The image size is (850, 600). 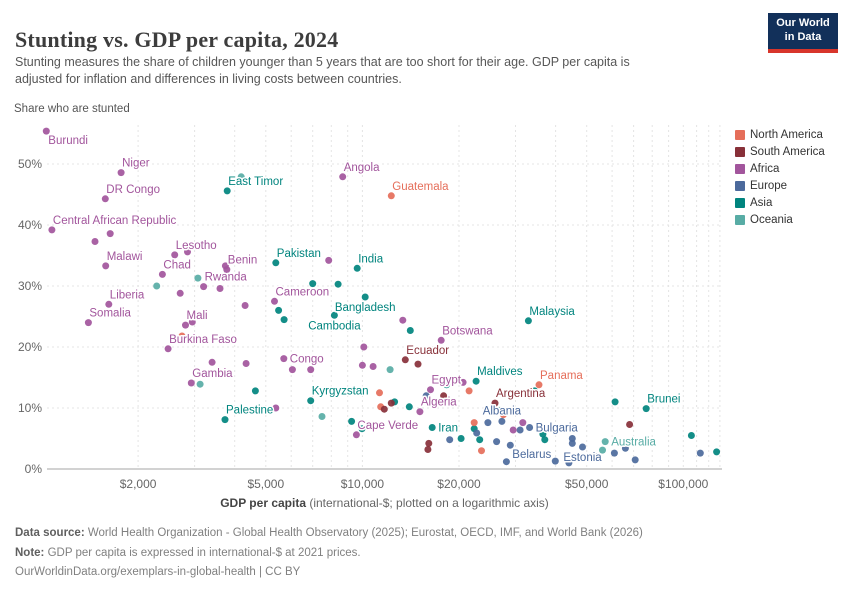 What do you see at coordinates (605, 442) in the screenshot?
I see `data-point: Australia` at bounding box center [605, 442].